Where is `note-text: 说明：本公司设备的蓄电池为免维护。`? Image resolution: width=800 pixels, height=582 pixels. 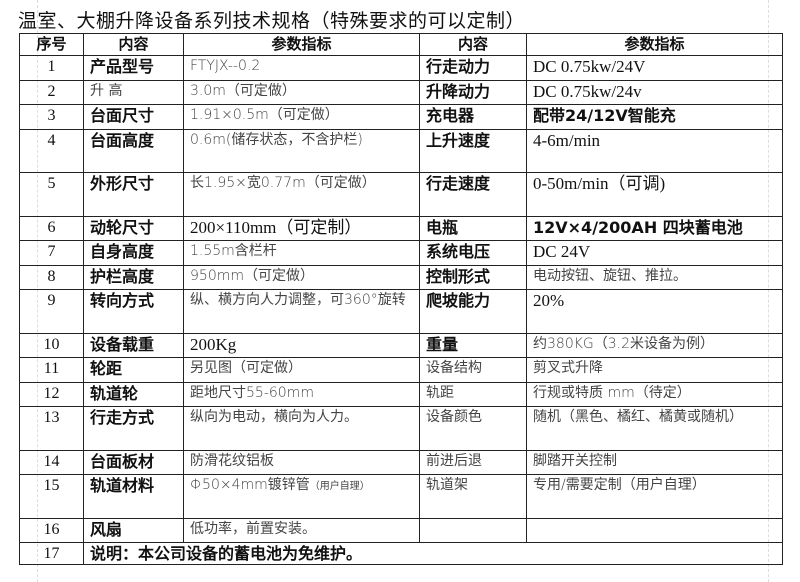
note-text: 说明：本公司设备的蓄电池为免维护。 is located at coordinates (433, 553).